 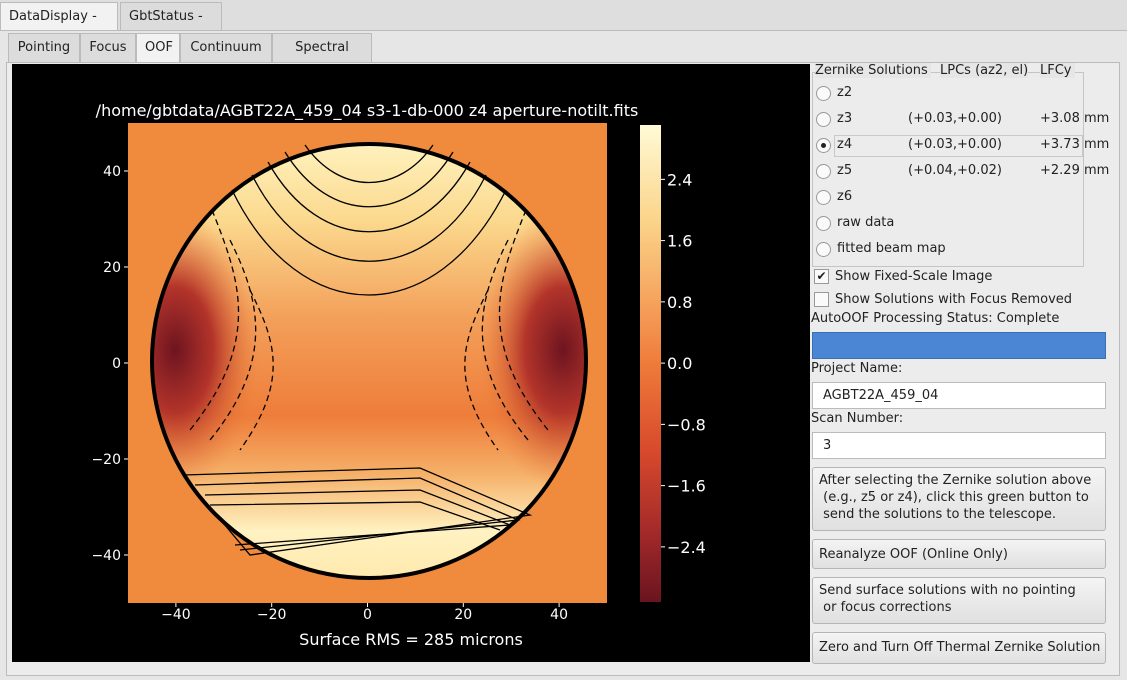 What do you see at coordinates (1075, 144) in the screenshot?
I see `option-lfcy: +3.73 mm` at bounding box center [1075, 144].